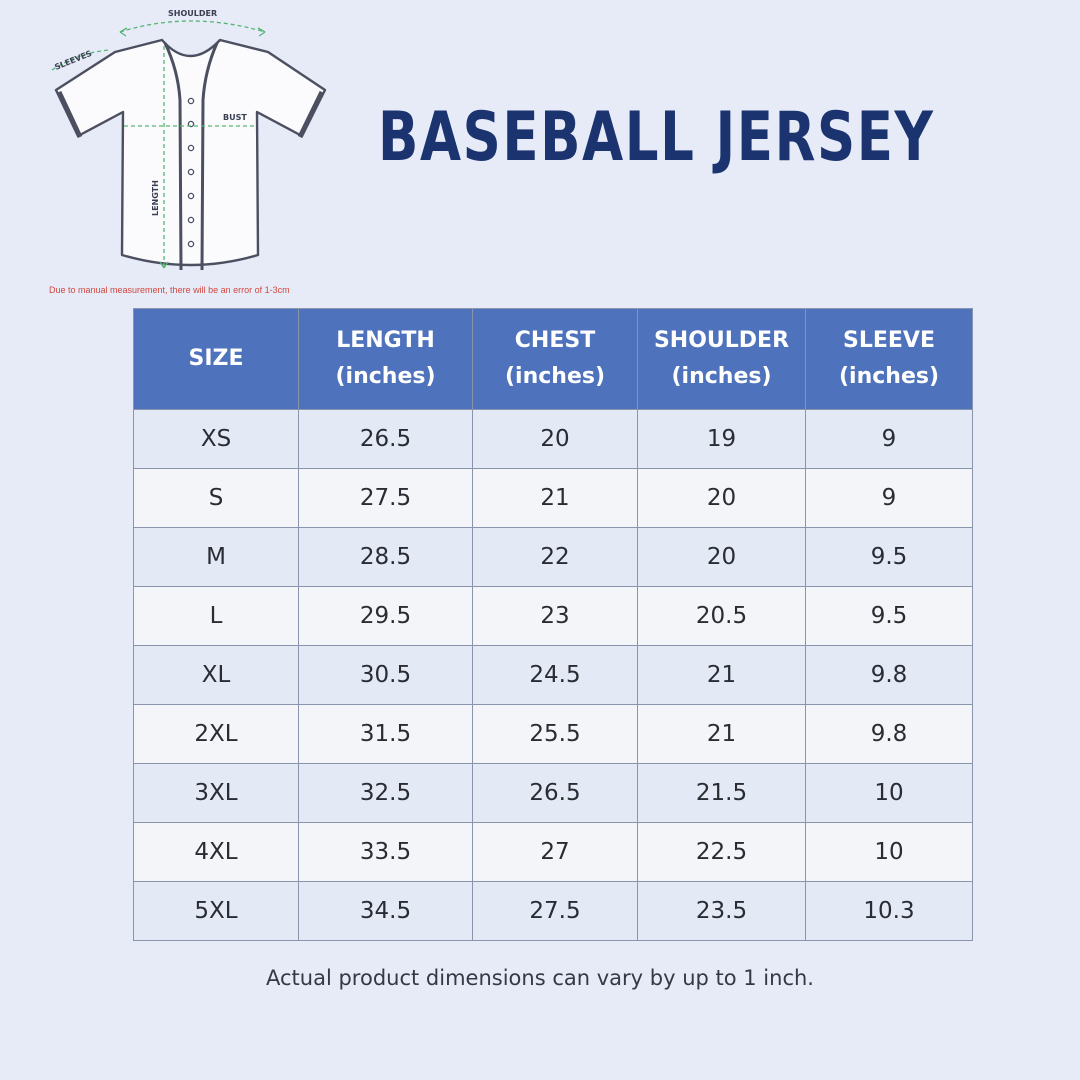 The image size is (1080, 1080). Describe the element at coordinates (216, 734) in the screenshot. I see `size-cell: 2XL` at that location.